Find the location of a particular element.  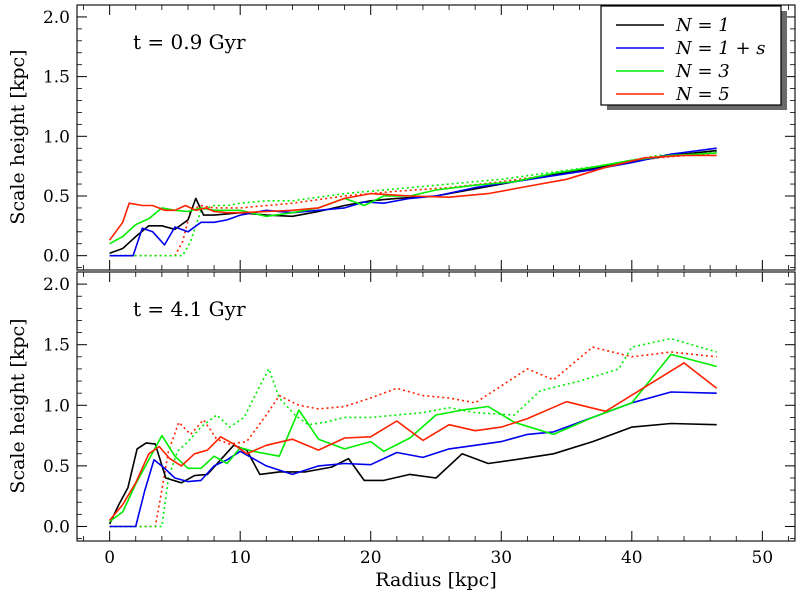

x-axis-label: Radius [kpc] is located at coordinates (435, 580).